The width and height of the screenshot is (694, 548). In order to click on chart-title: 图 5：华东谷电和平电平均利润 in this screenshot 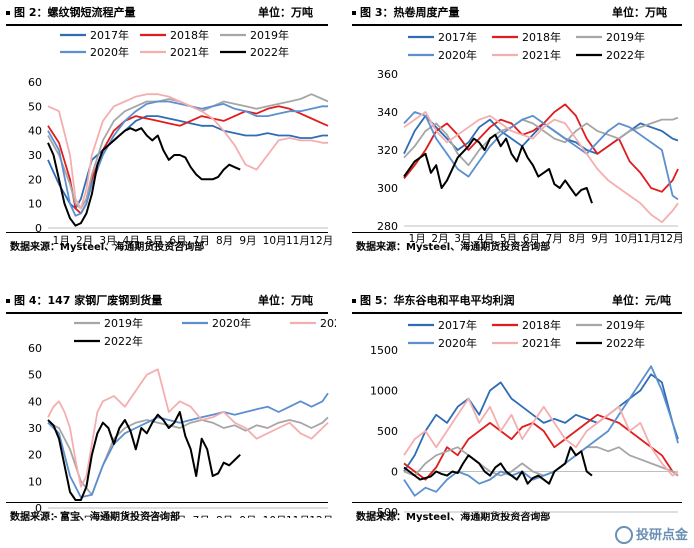, I will do `click(433, 300)`.